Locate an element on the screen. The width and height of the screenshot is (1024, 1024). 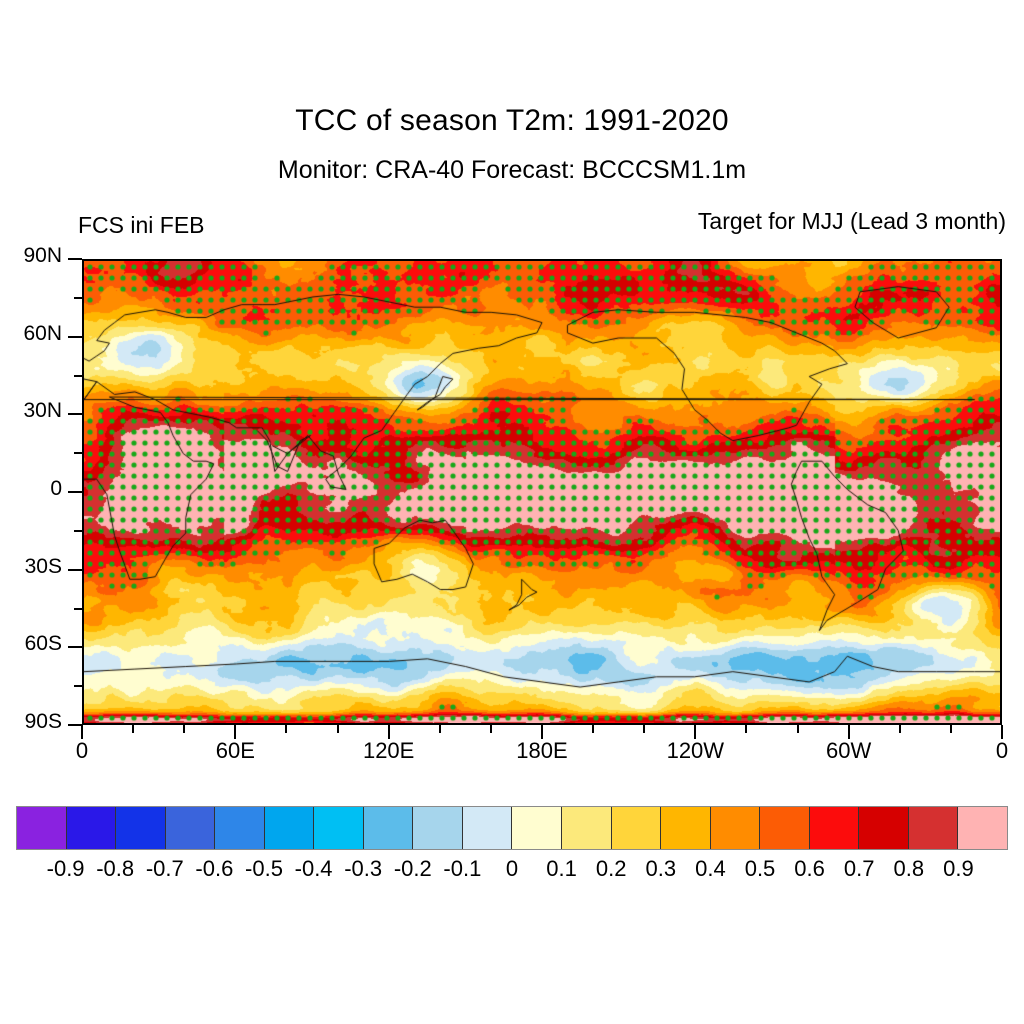
page-title: TCC of season T2m: 1991-2020 is located at coordinates (512, 120).